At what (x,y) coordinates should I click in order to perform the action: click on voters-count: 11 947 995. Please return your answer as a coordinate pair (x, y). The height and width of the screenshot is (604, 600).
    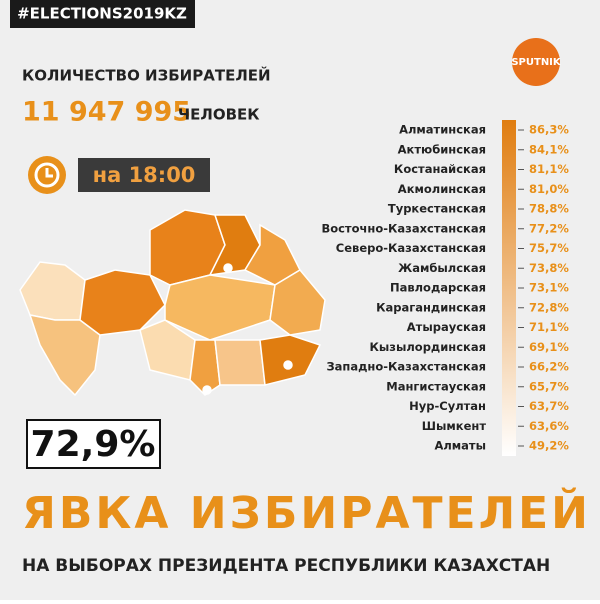
    Looking at the image, I should click on (106, 112).